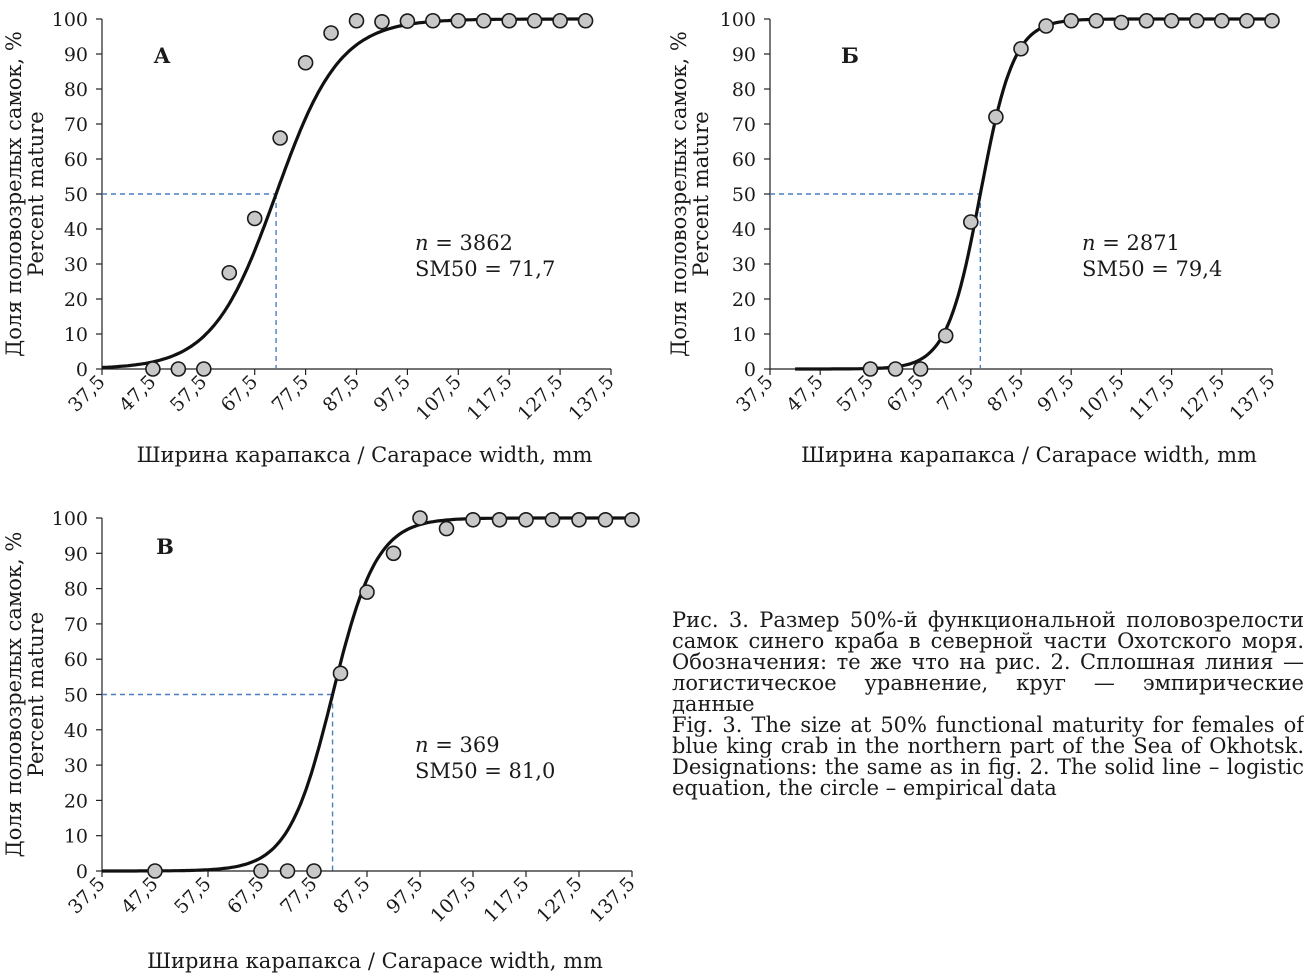  I want to click on y-tick-label: 100, so click(70, 20).